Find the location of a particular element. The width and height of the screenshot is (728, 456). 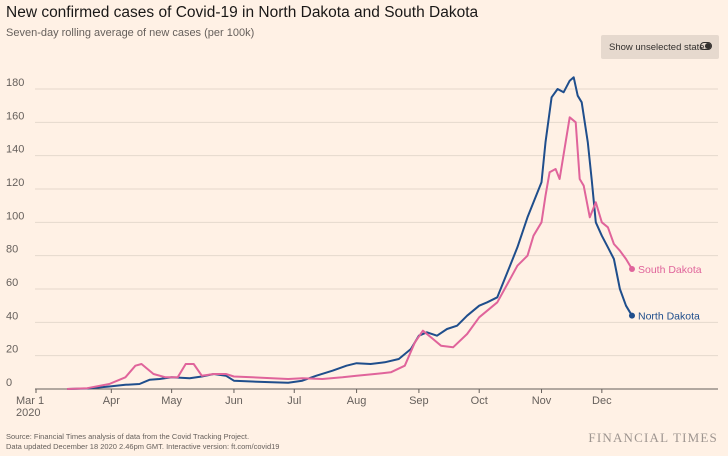

series-end-label-north-dakota: North Dakota is located at coordinates (669, 317).